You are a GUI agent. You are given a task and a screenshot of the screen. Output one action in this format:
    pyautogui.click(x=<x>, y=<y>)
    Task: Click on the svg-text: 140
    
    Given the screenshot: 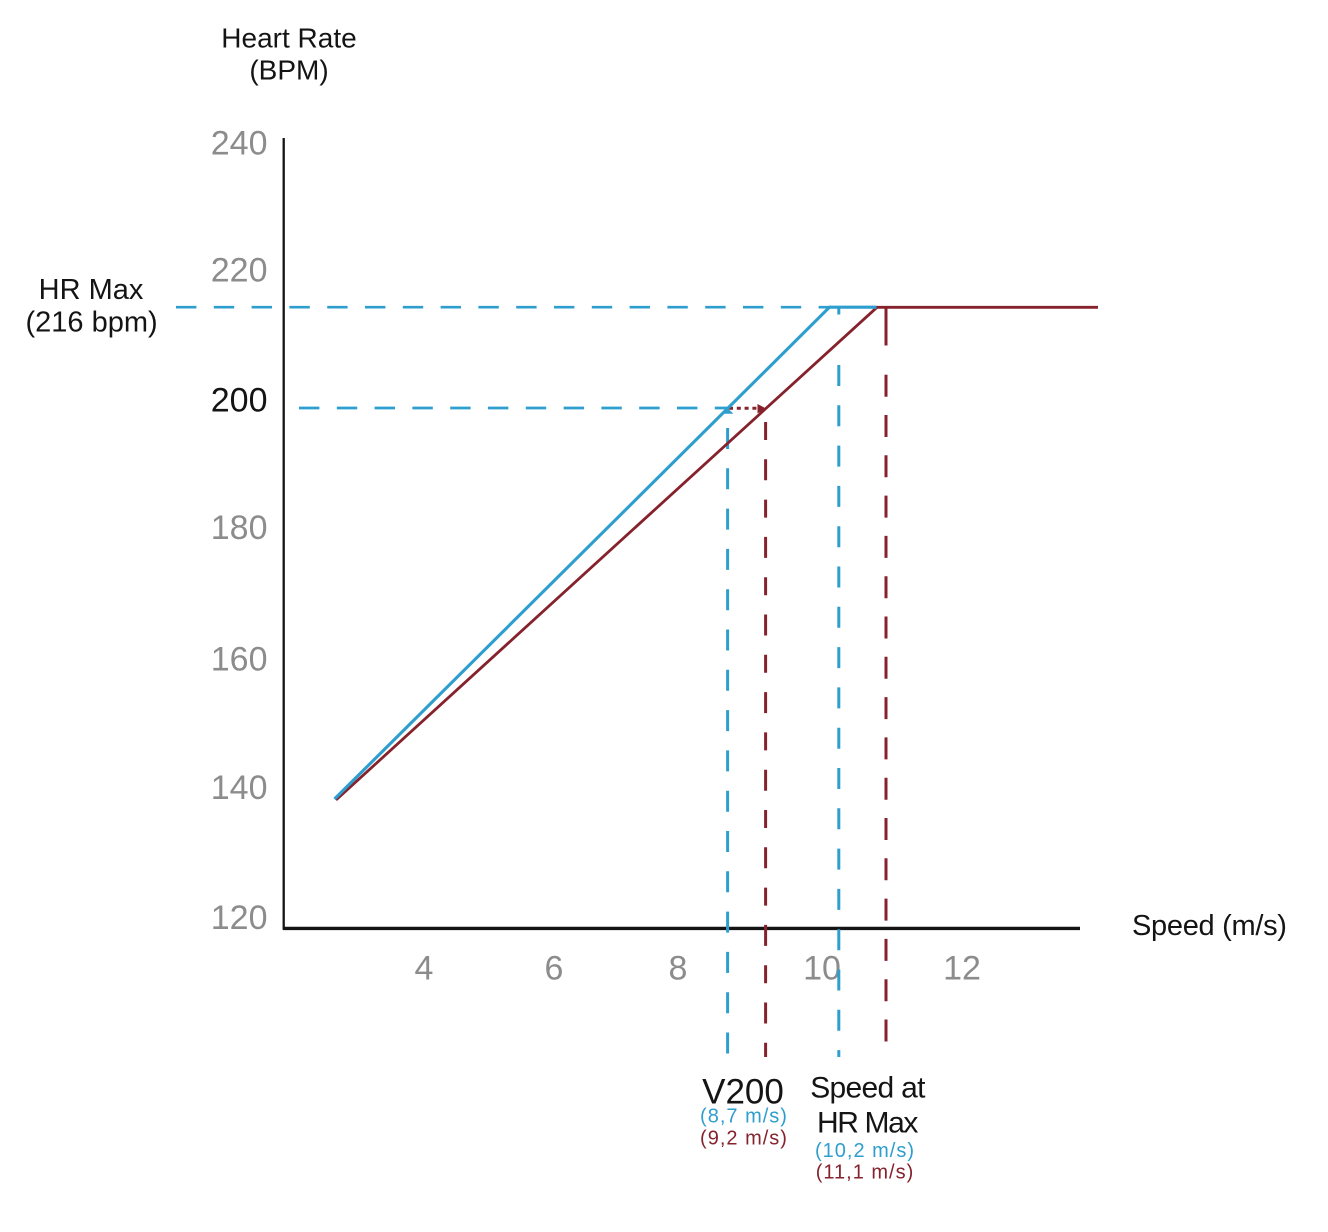 What is the action you would take?
    pyautogui.click(x=239, y=788)
    